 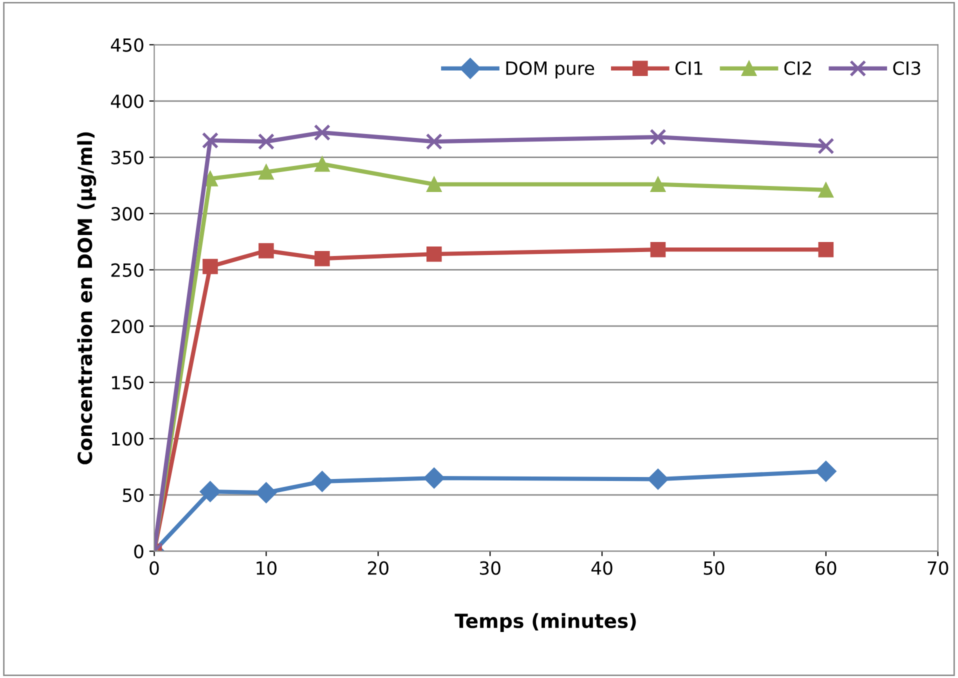 I want to click on x-tick-label: 60, so click(x=826, y=568).